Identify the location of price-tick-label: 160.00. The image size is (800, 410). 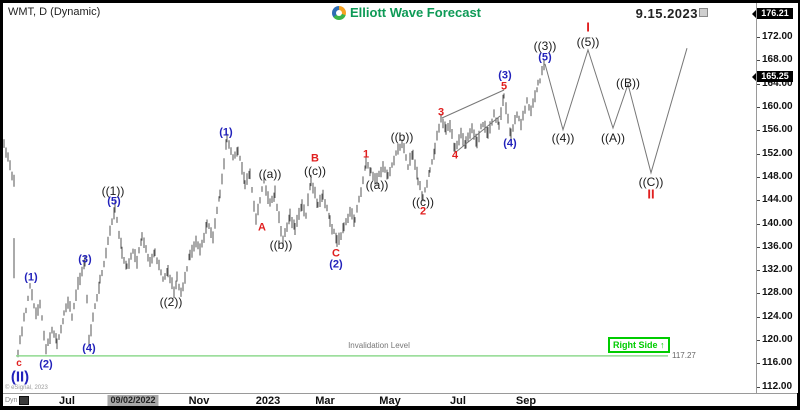
(777, 106).